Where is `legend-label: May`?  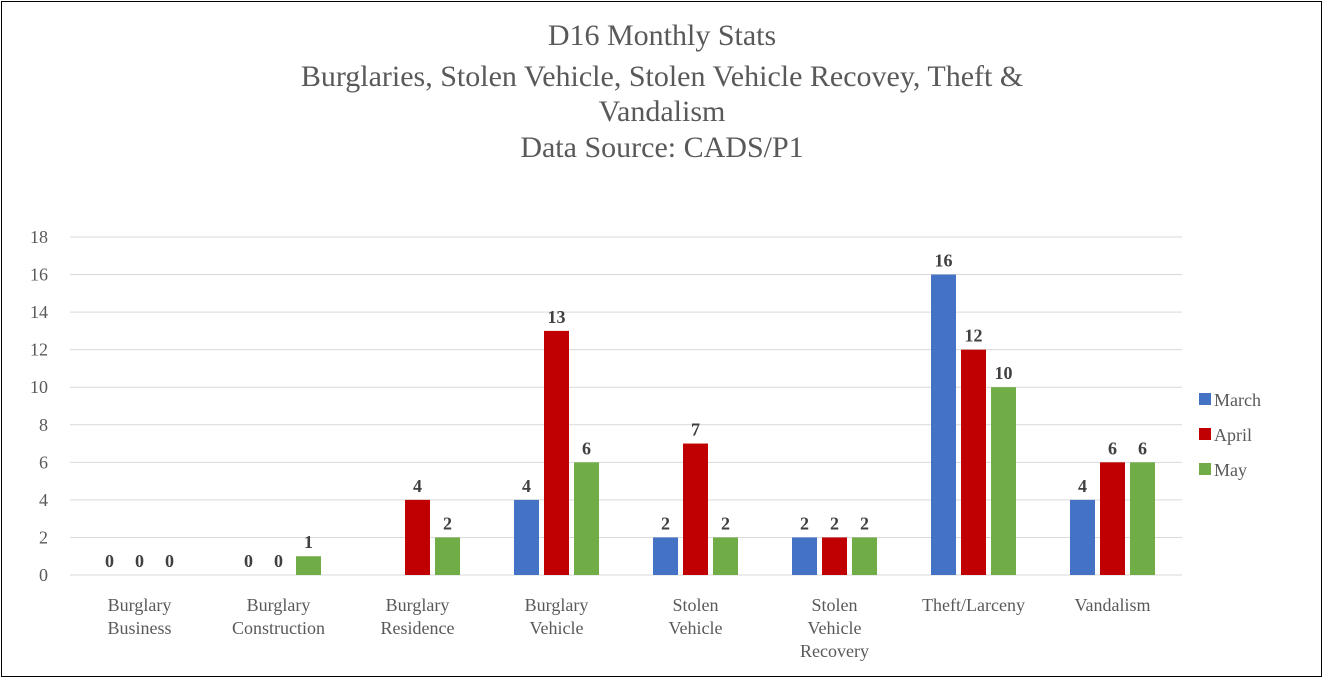 legend-label: May is located at coordinates (1230, 470).